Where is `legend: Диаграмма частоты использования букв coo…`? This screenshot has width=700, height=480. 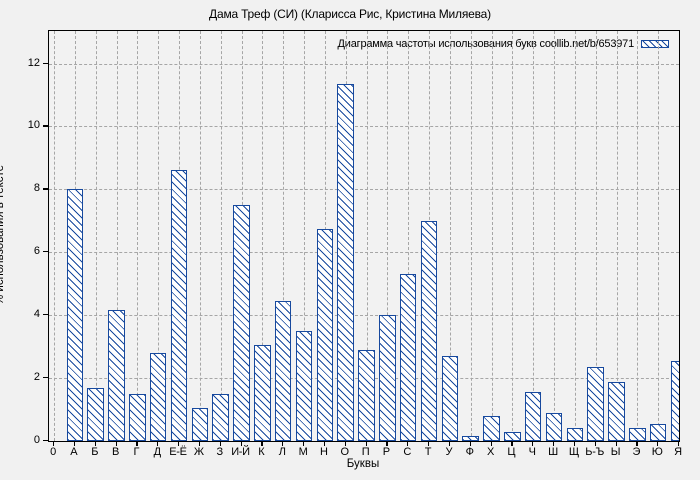 legend: Диаграмма частоты использования букв coo… is located at coordinates (503, 44).